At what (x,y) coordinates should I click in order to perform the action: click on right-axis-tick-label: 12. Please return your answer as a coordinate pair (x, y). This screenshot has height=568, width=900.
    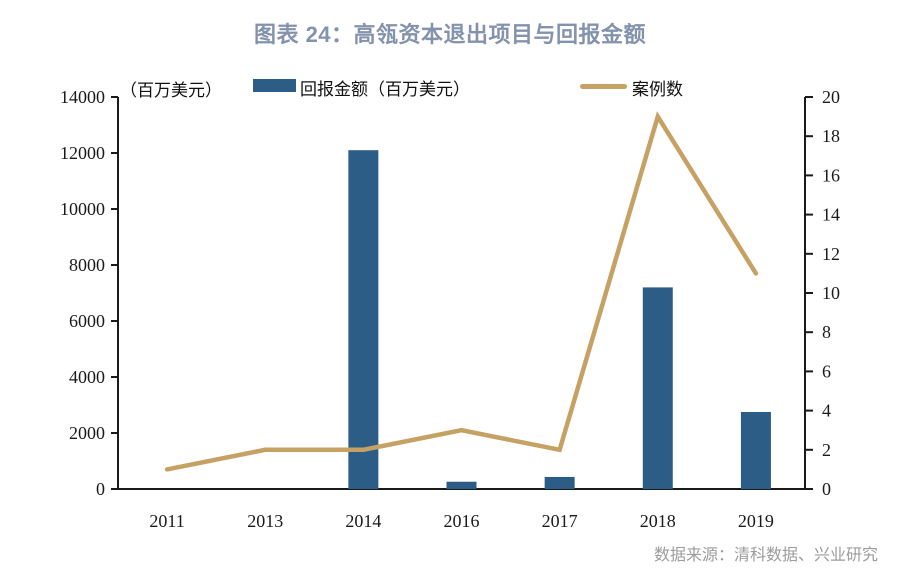
    Looking at the image, I should click on (831, 254).